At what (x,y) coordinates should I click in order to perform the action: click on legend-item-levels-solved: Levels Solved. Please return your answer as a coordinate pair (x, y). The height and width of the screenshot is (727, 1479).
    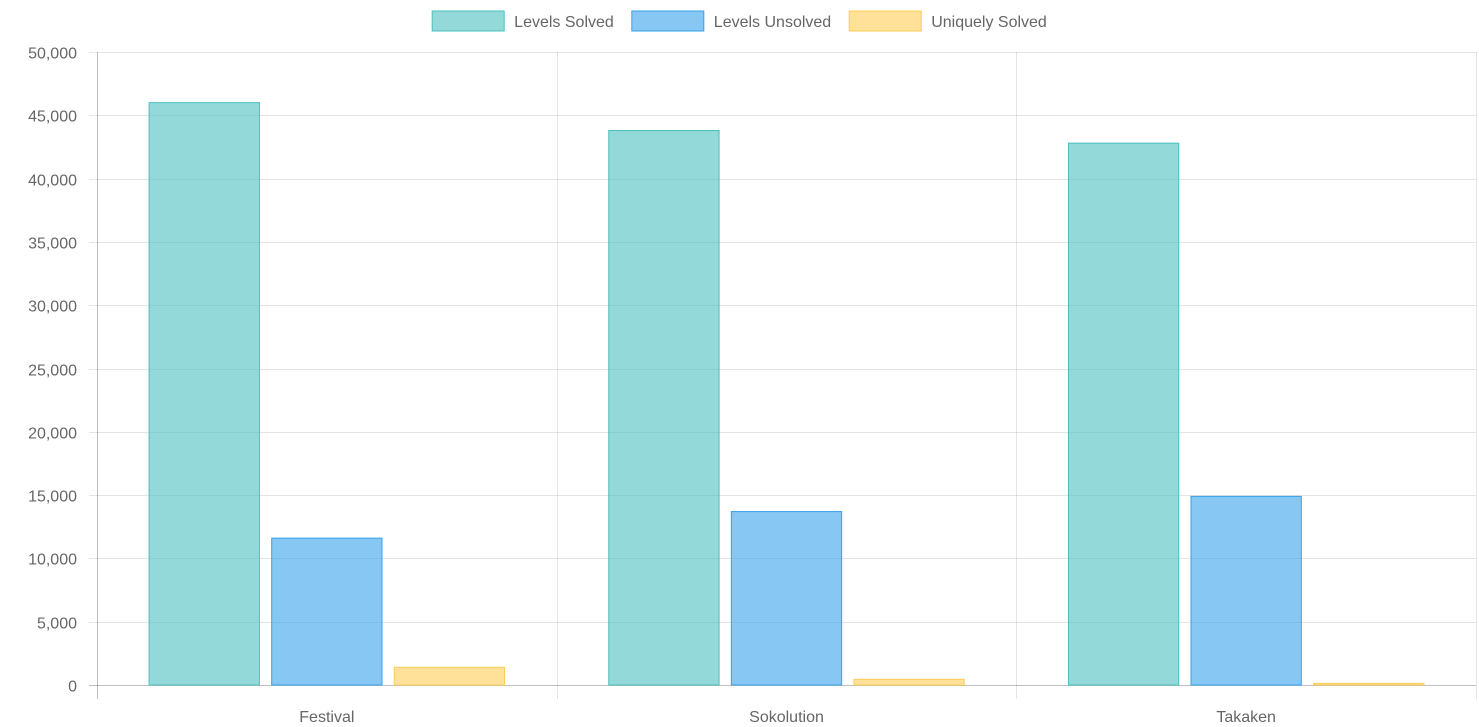
    Looking at the image, I should click on (522, 21).